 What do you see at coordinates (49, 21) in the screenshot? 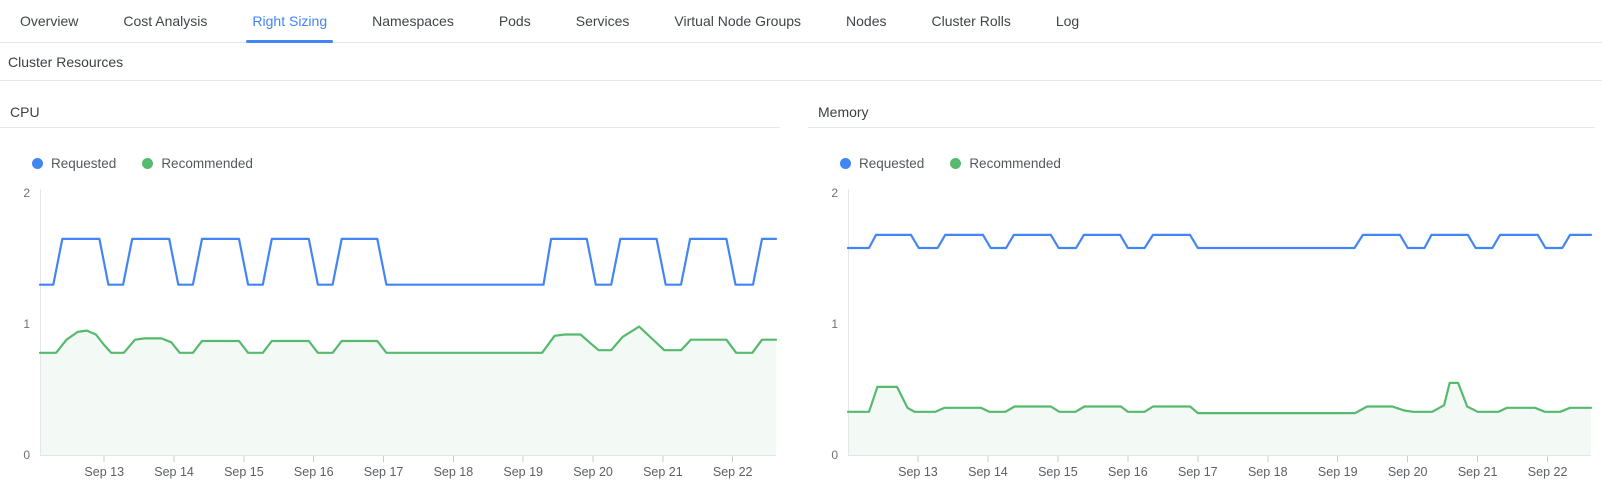
I see `tab-overview: Overview` at bounding box center [49, 21].